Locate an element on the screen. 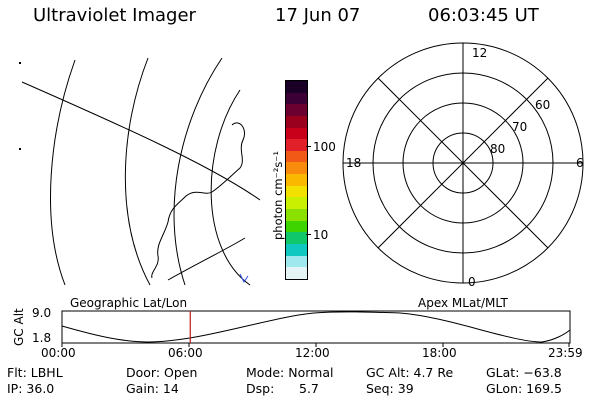 The image size is (600, 400). polar-label-0: 0 is located at coordinates (472, 282).